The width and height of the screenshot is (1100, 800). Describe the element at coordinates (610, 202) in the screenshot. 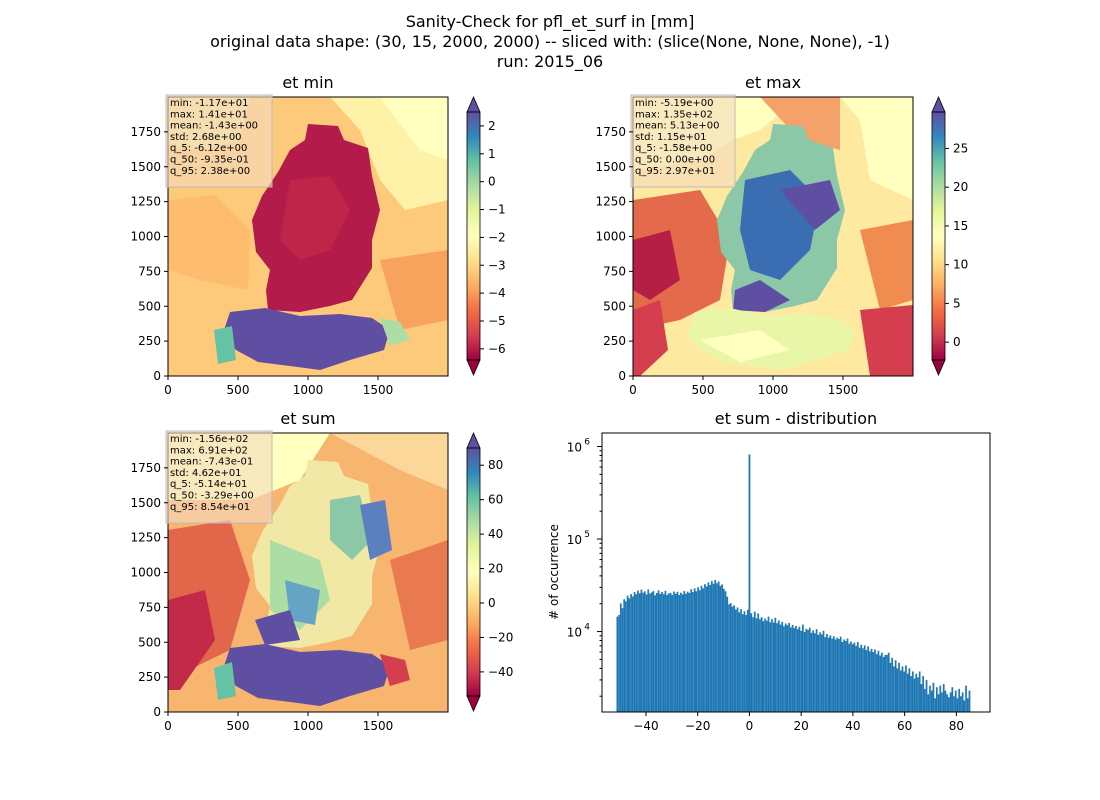

I see `y-tick-label: 1250` at that location.